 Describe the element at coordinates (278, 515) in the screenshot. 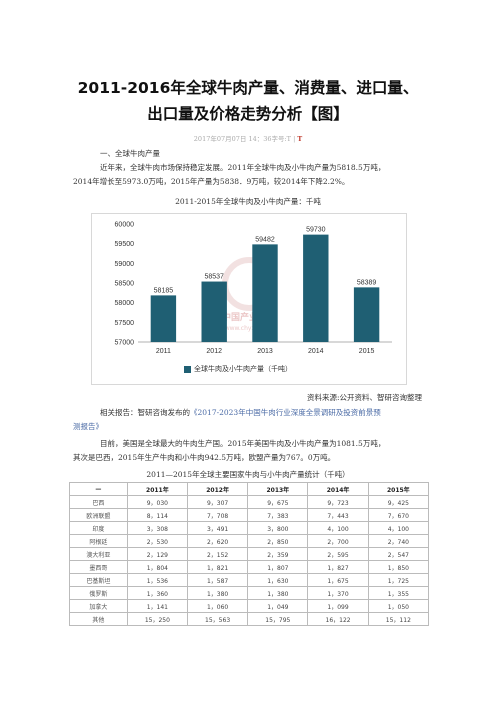

I see `table-cell: 7，383` at that location.